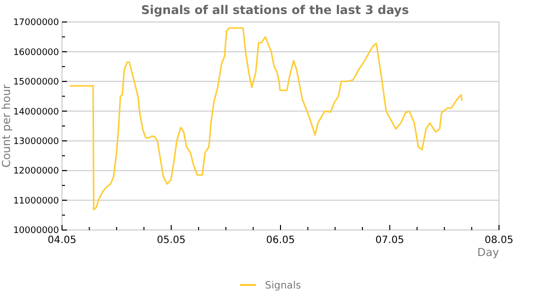 The image size is (550, 300). I want to click on y-tick-label: 14000000, so click(36, 112).